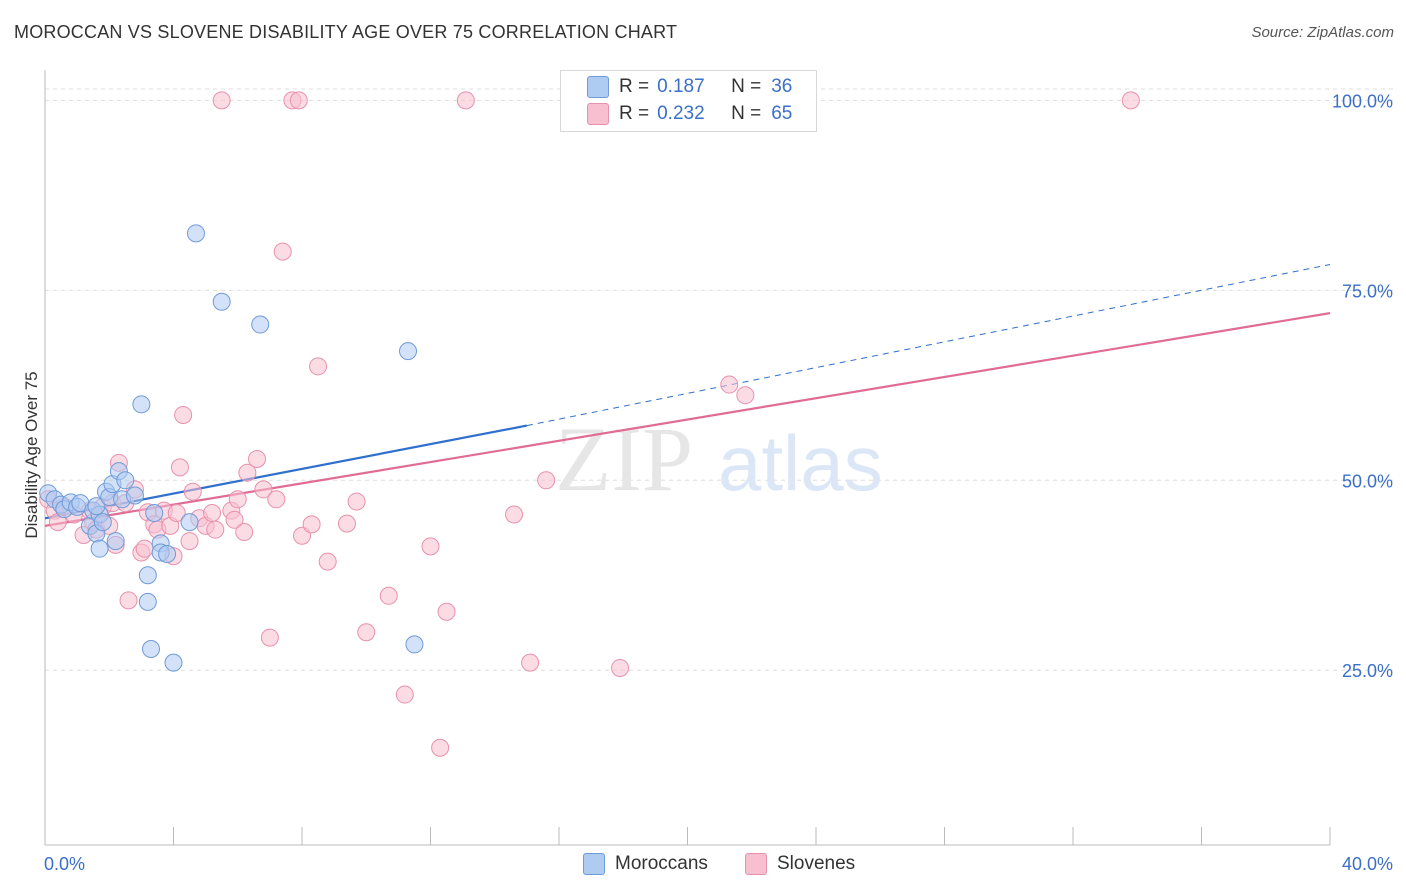  What do you see at coordinates (64, 864) in the screenshot?
I see `x-tick-label: 0.0%` at bounding box center [64, 864].